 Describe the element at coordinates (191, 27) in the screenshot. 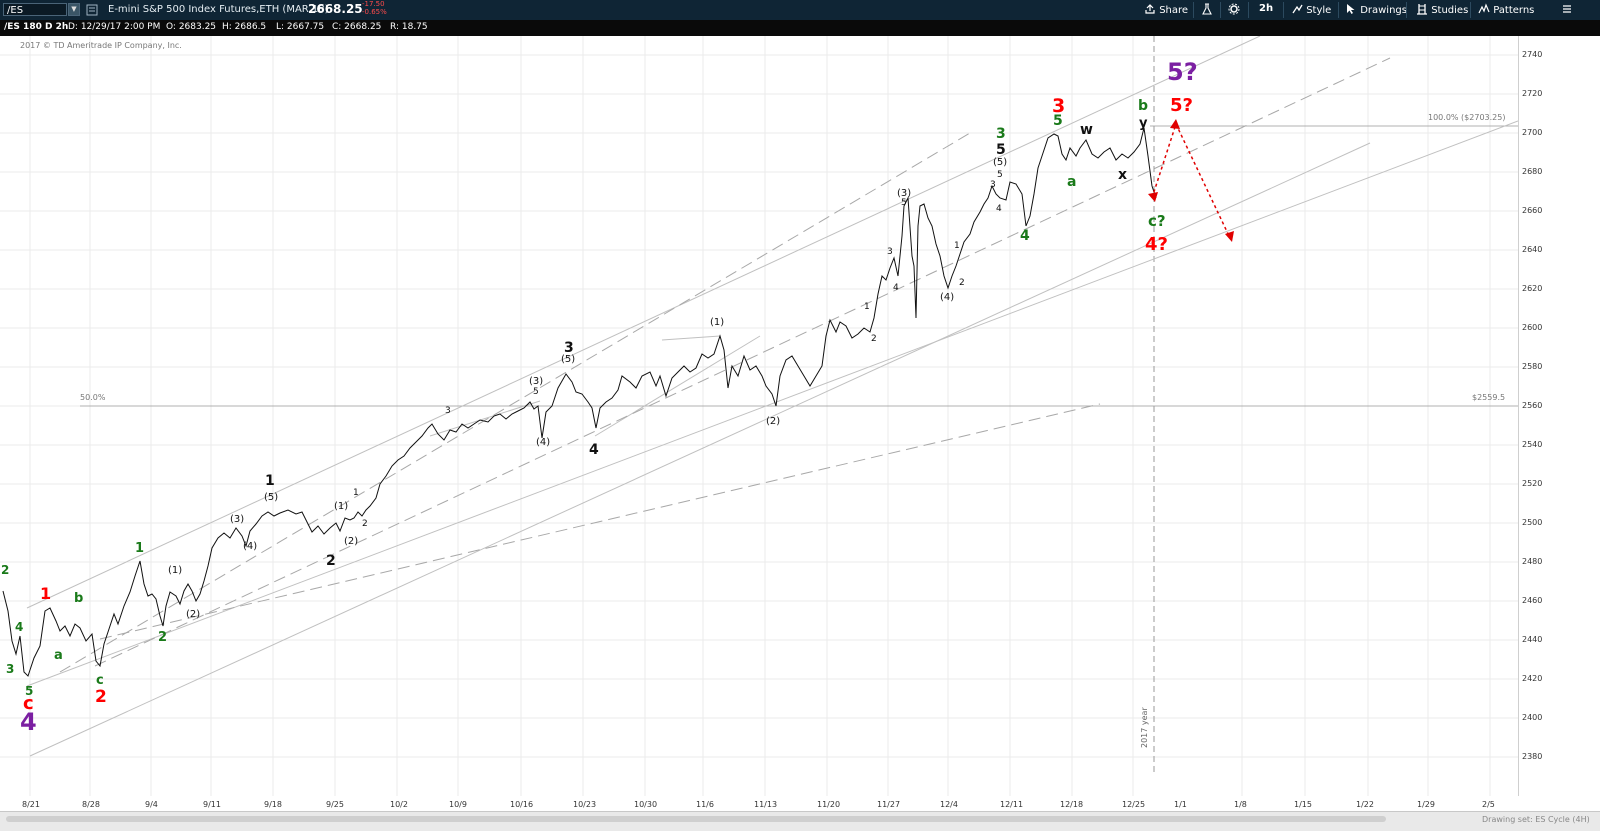

I see `bar-open: O: 2683.25` at that location.